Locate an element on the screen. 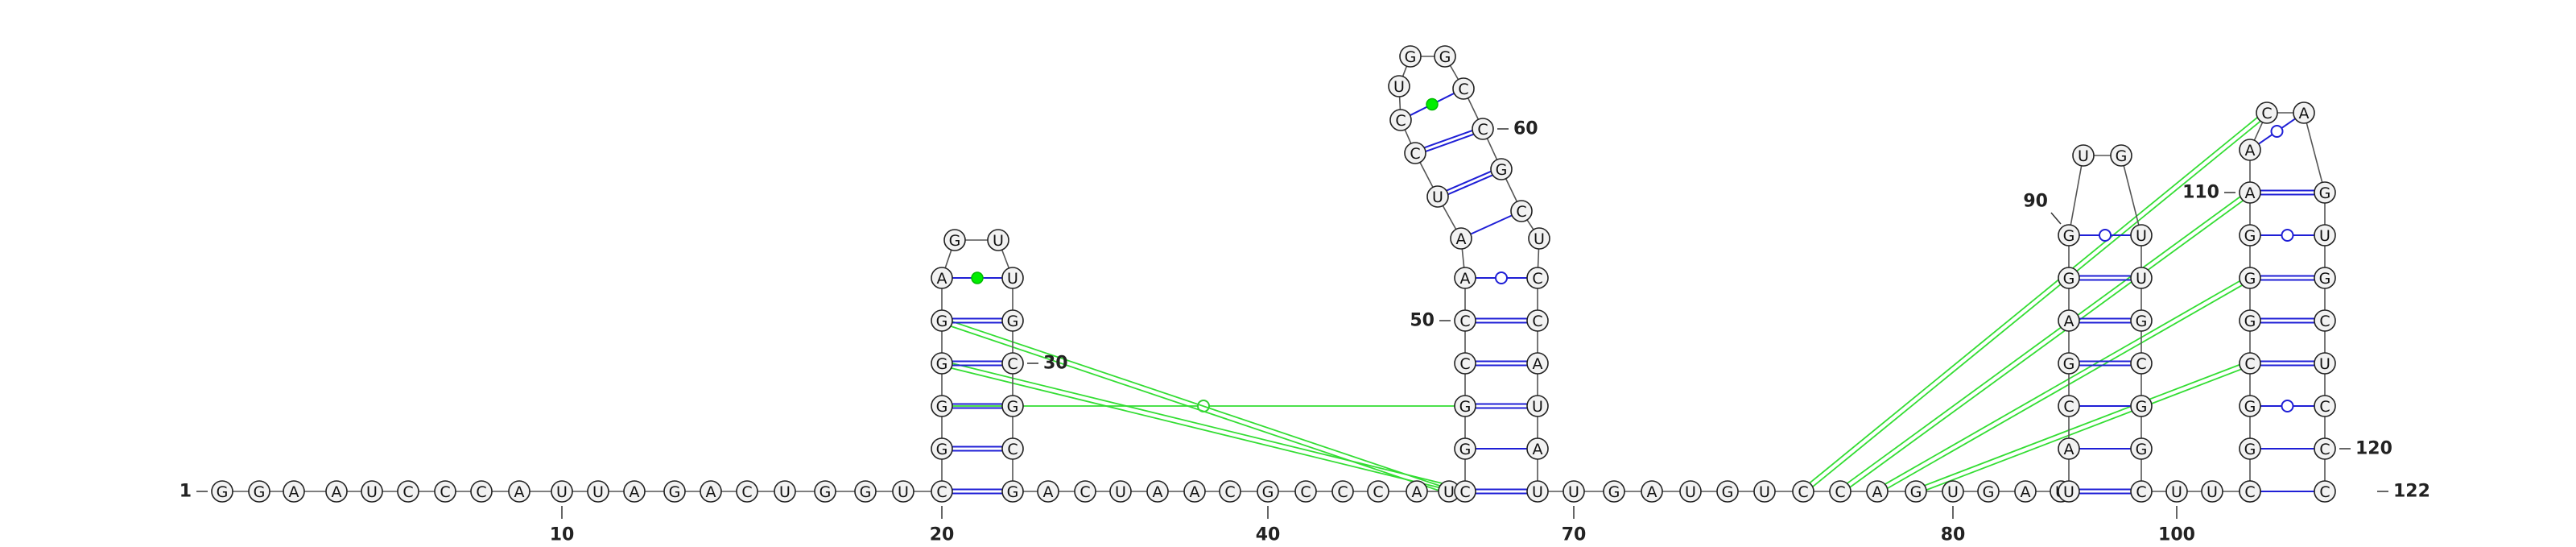 The width and height of the screenshot is (2576, 547). nucleotide-42: C is located at coordinates (1342, 491).